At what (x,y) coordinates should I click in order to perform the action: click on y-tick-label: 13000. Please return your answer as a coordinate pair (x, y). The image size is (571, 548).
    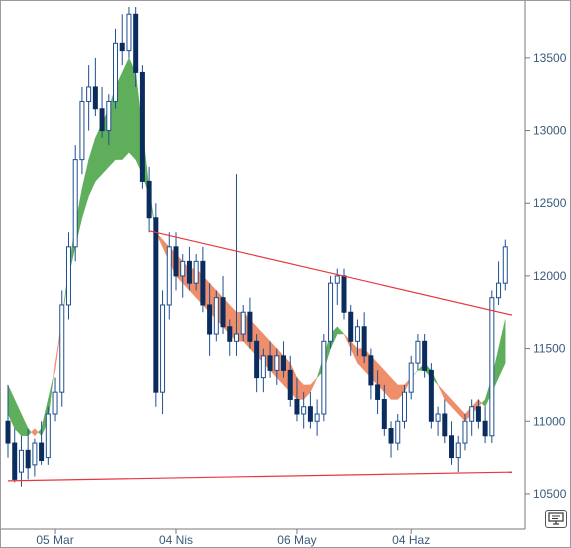
    Looking at the image, I should click on (550, 131).